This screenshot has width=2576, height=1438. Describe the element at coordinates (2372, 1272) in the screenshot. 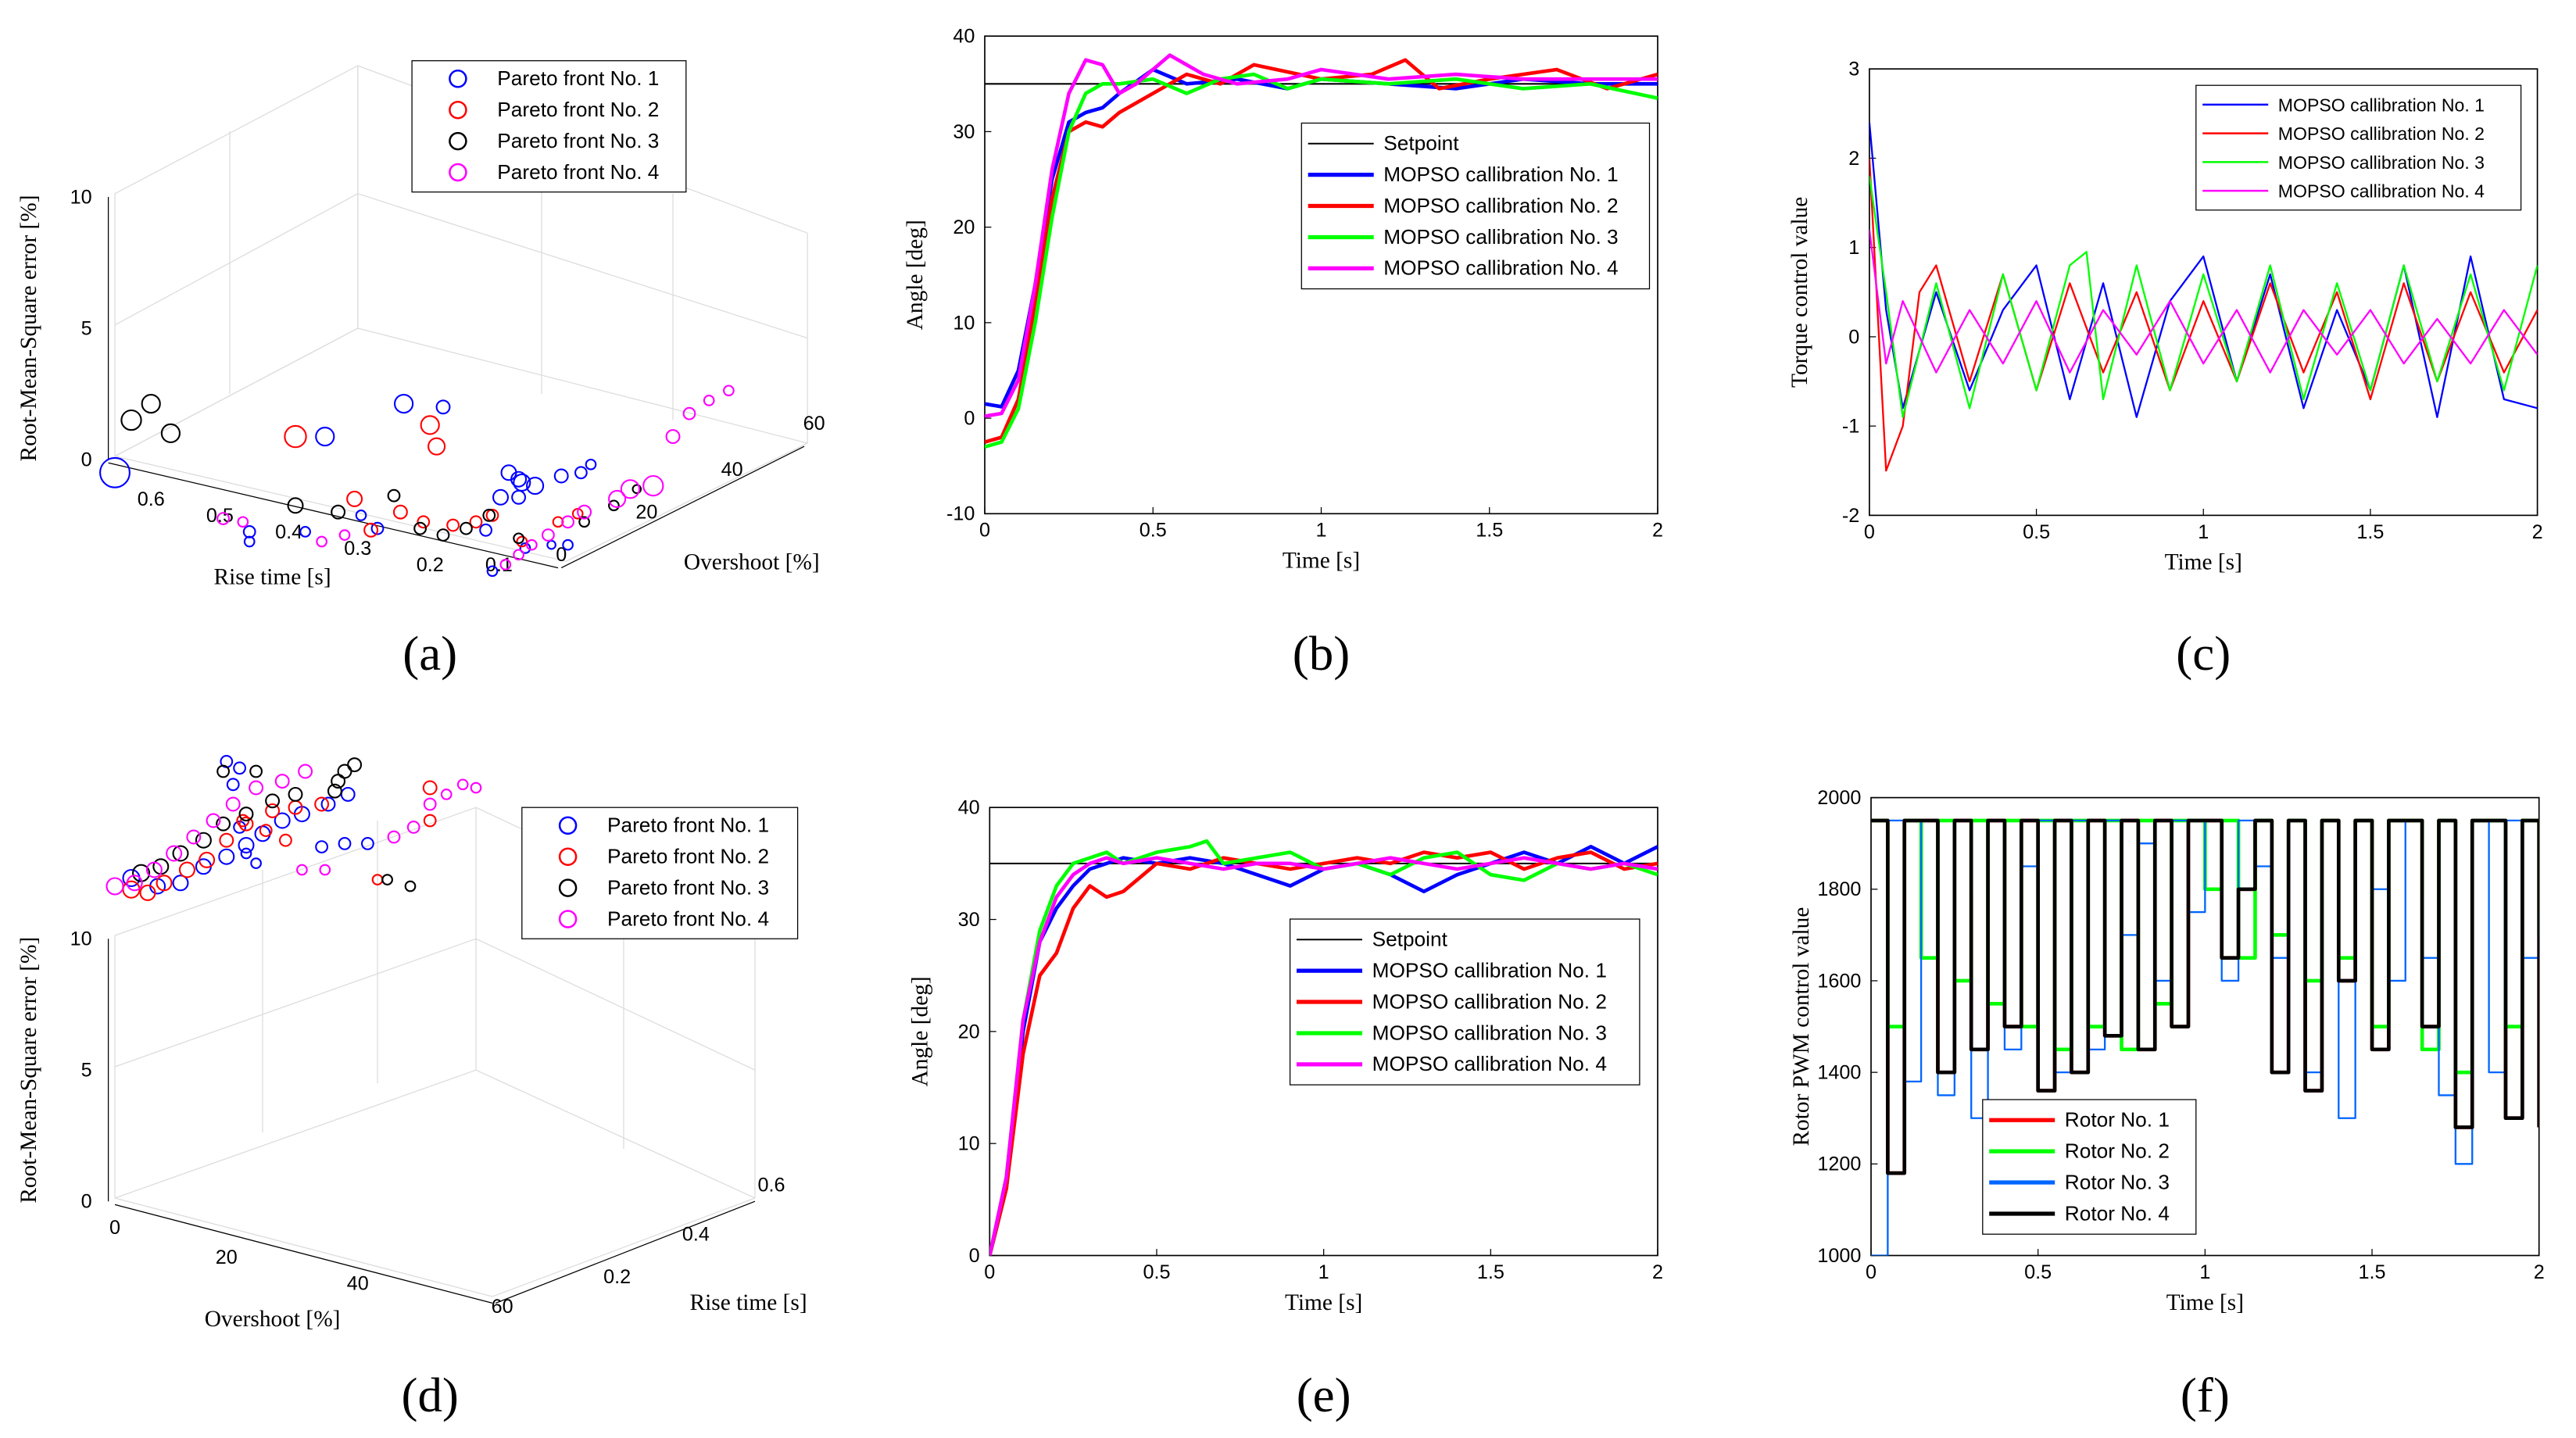

I see `x-tick-label: 1.5` at that location.